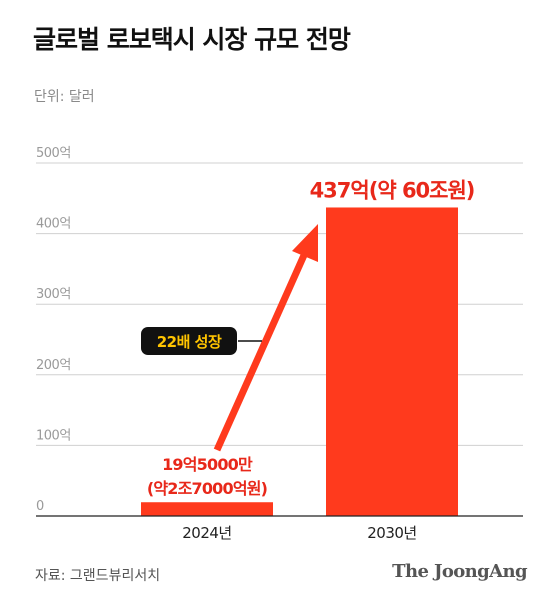  Describe the element at coordinates (53, 153) in the screenshot. I see `y-tick-label: 500억` at that location.